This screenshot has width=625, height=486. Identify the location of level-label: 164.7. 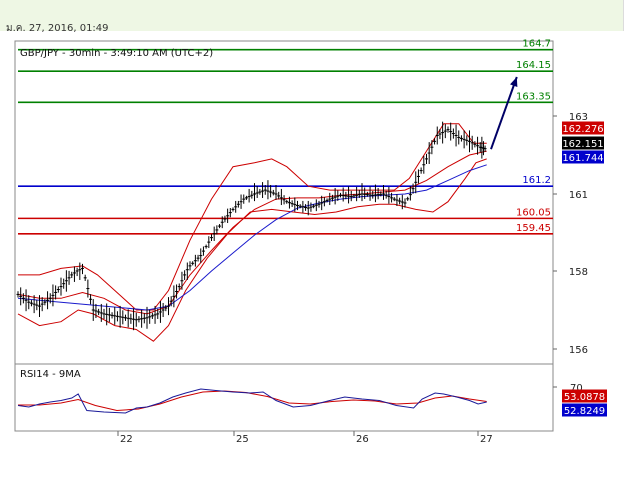
(536, 44).